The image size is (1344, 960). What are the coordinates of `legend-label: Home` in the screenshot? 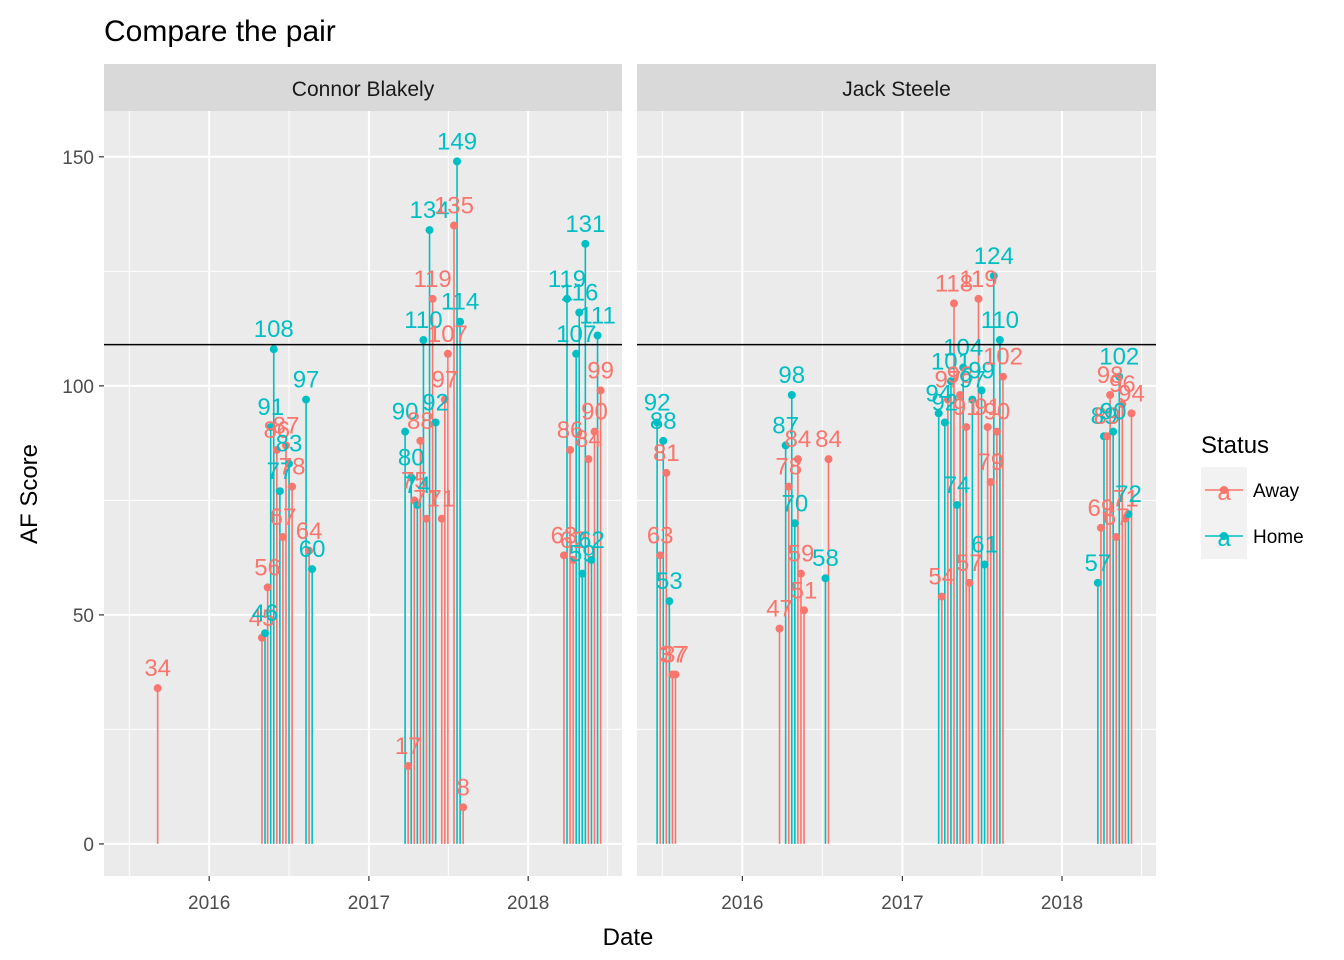 It's located at (1278, 537).